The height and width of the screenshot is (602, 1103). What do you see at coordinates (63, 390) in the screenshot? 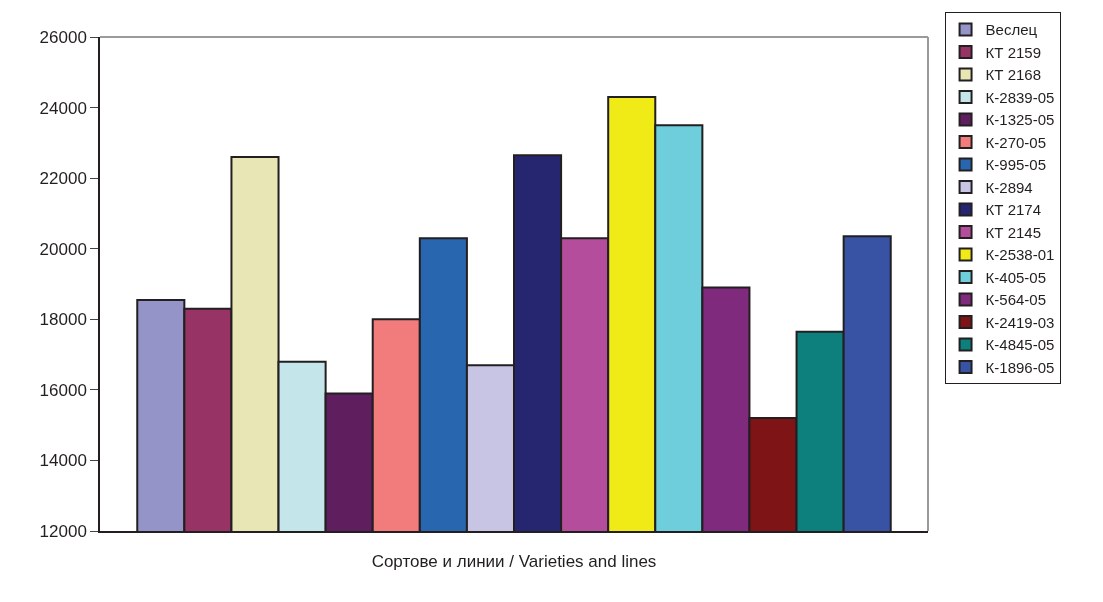
I see `y-tick-label: 16000` at bounding box center [63, 390].